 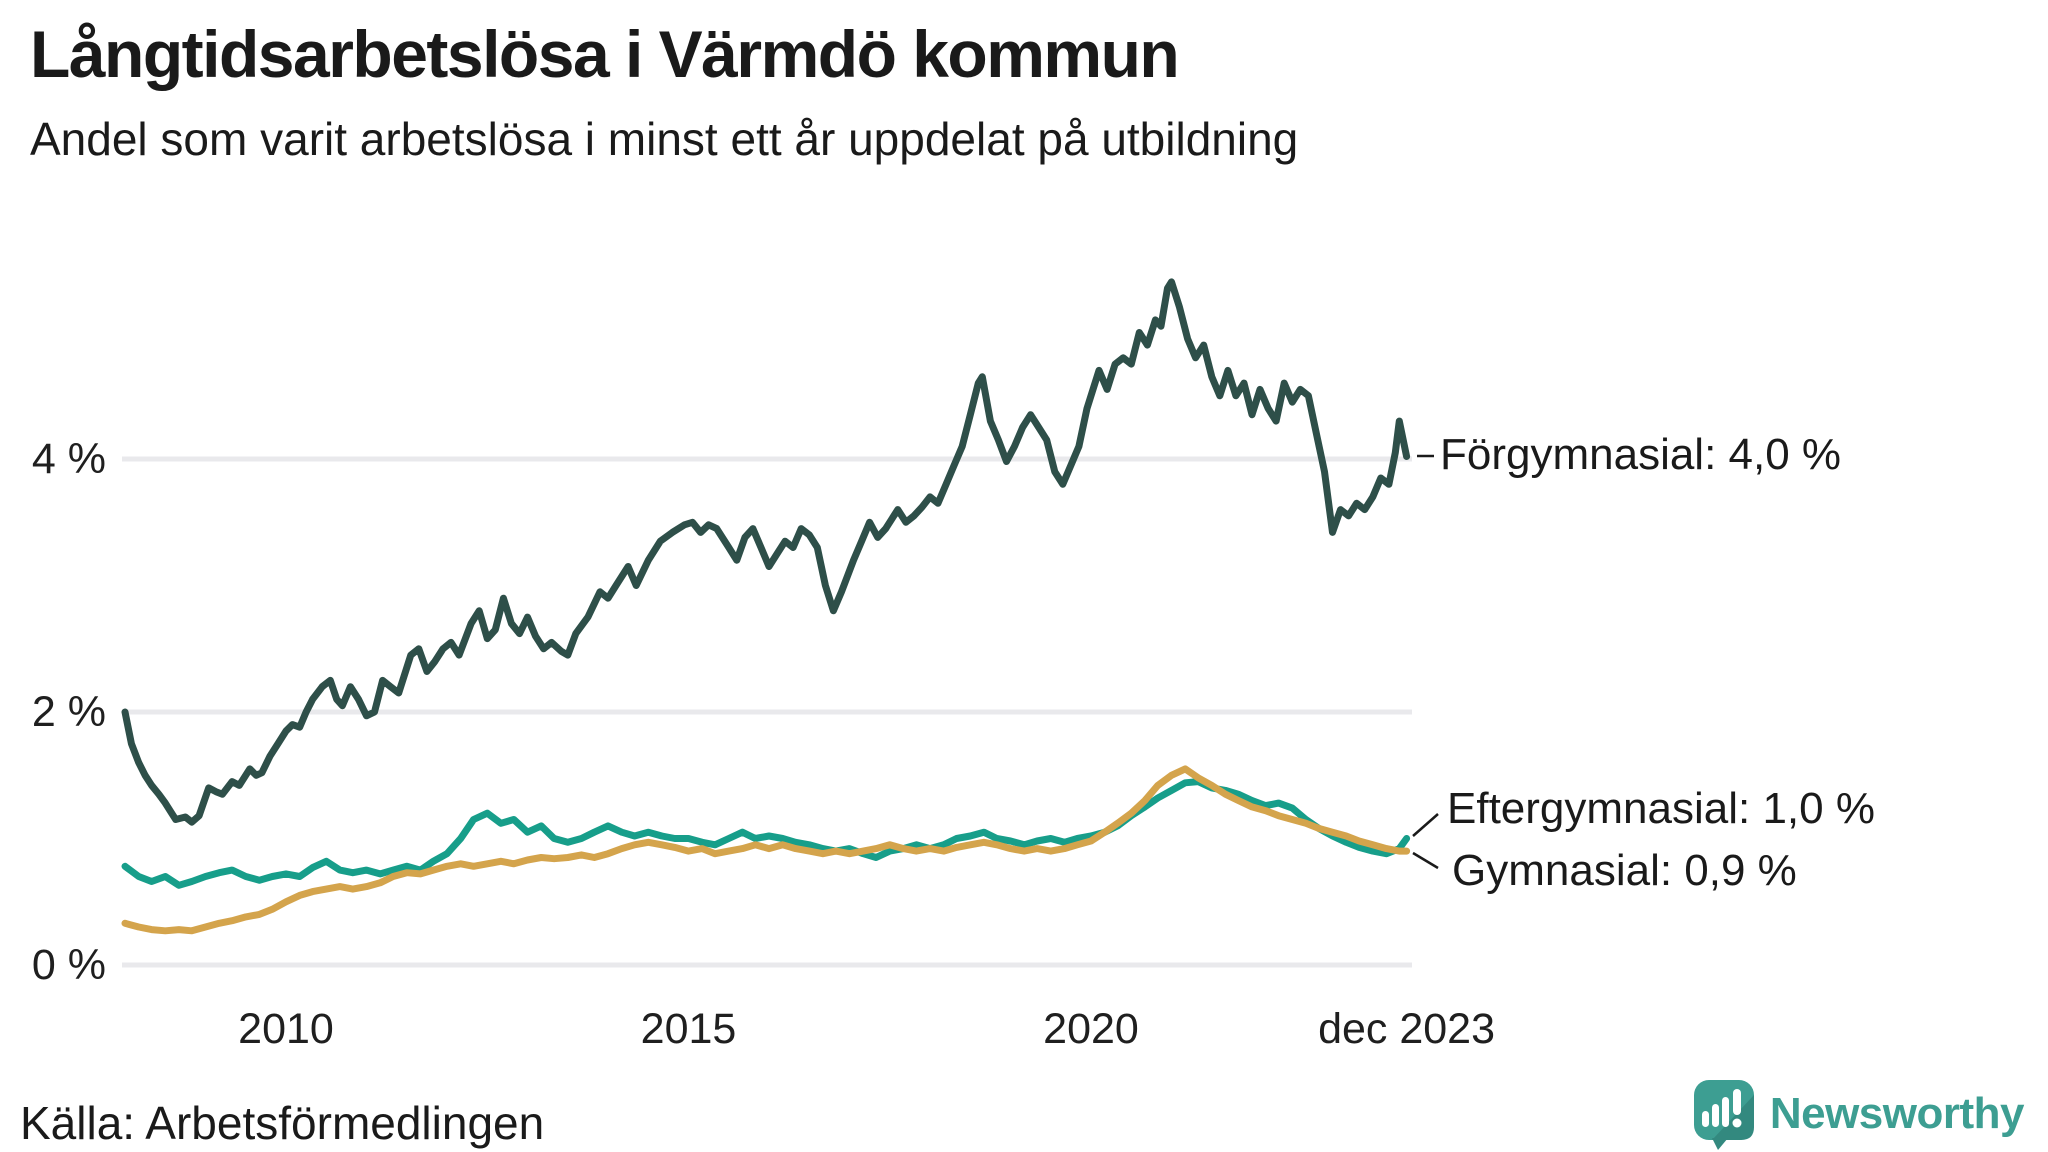 What do you see at coordinates (68, 459) in the screenshot?
I see `y-tick-label-4: 4 %` at bounding box center [68, 459].